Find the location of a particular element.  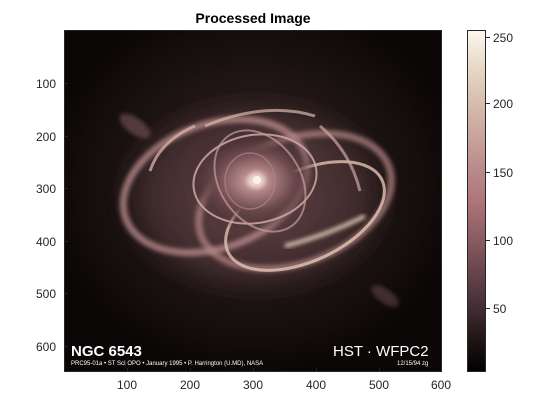

x-tick-label: 400 is located at coordinates (316, 385).